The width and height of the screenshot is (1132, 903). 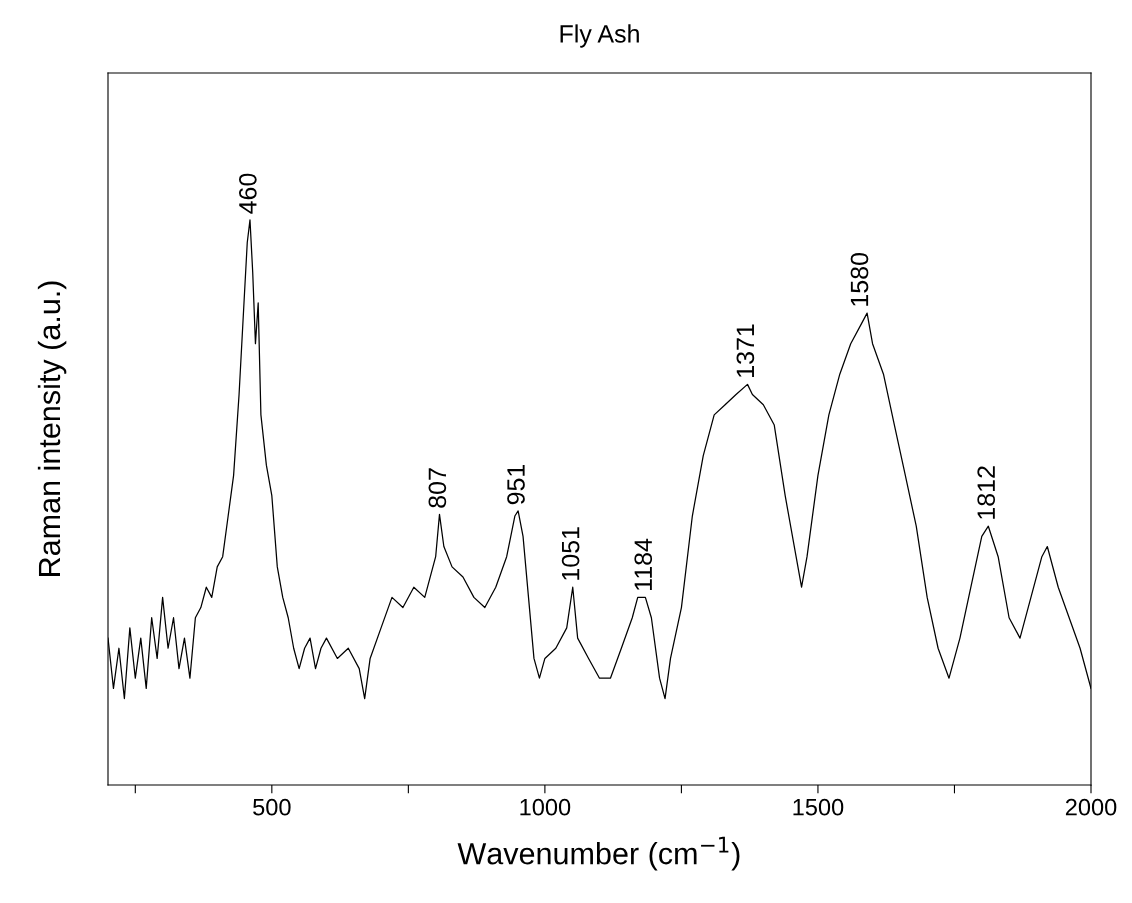 I want to click on chart-title: Fly Ash, so click(x=599, y=36).